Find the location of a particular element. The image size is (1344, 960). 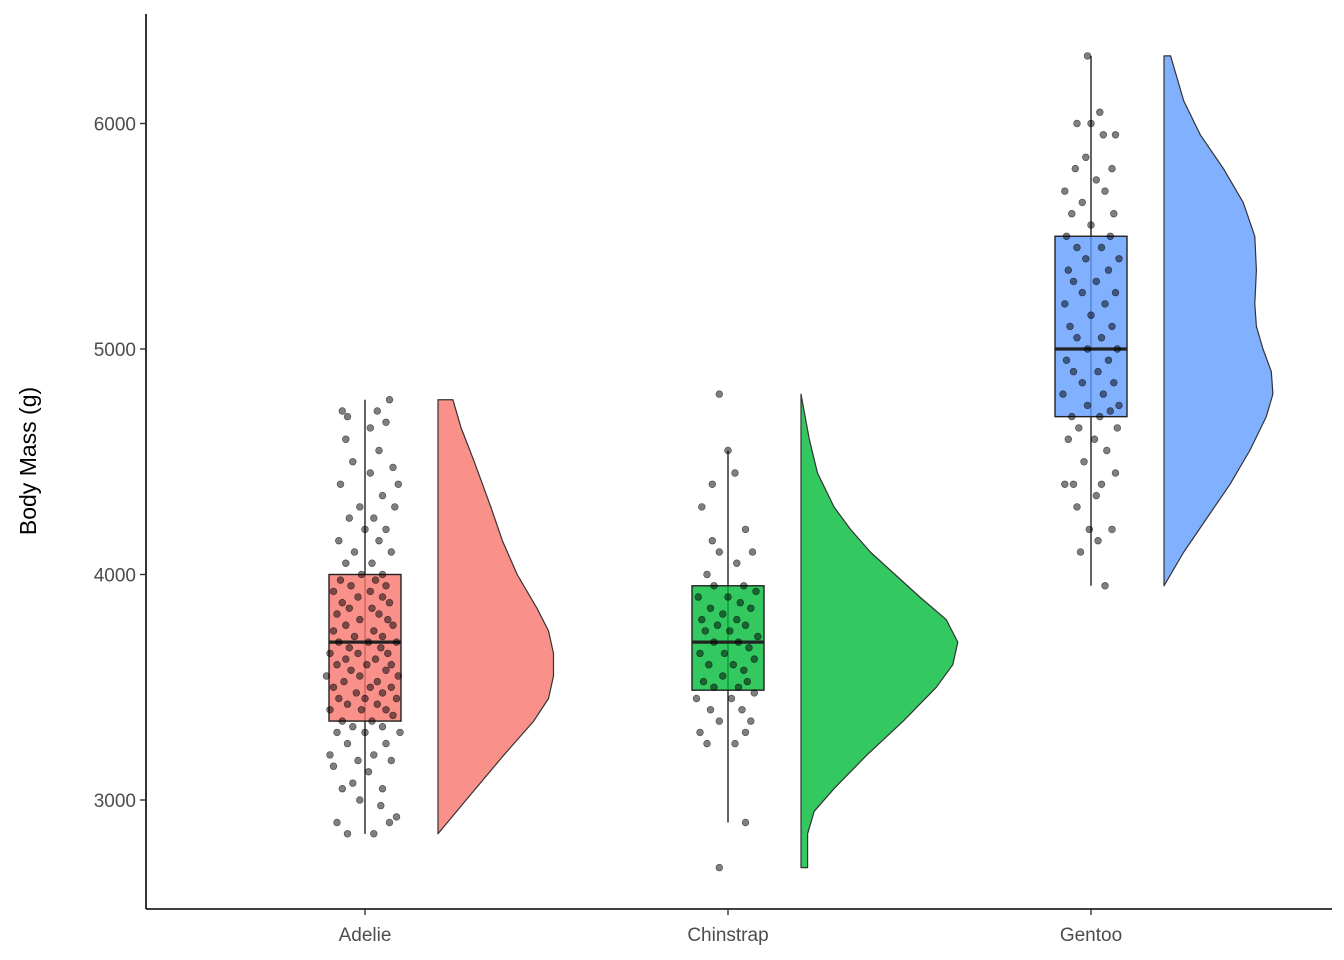

series-chinstrap is located at coordinates (825, 631).